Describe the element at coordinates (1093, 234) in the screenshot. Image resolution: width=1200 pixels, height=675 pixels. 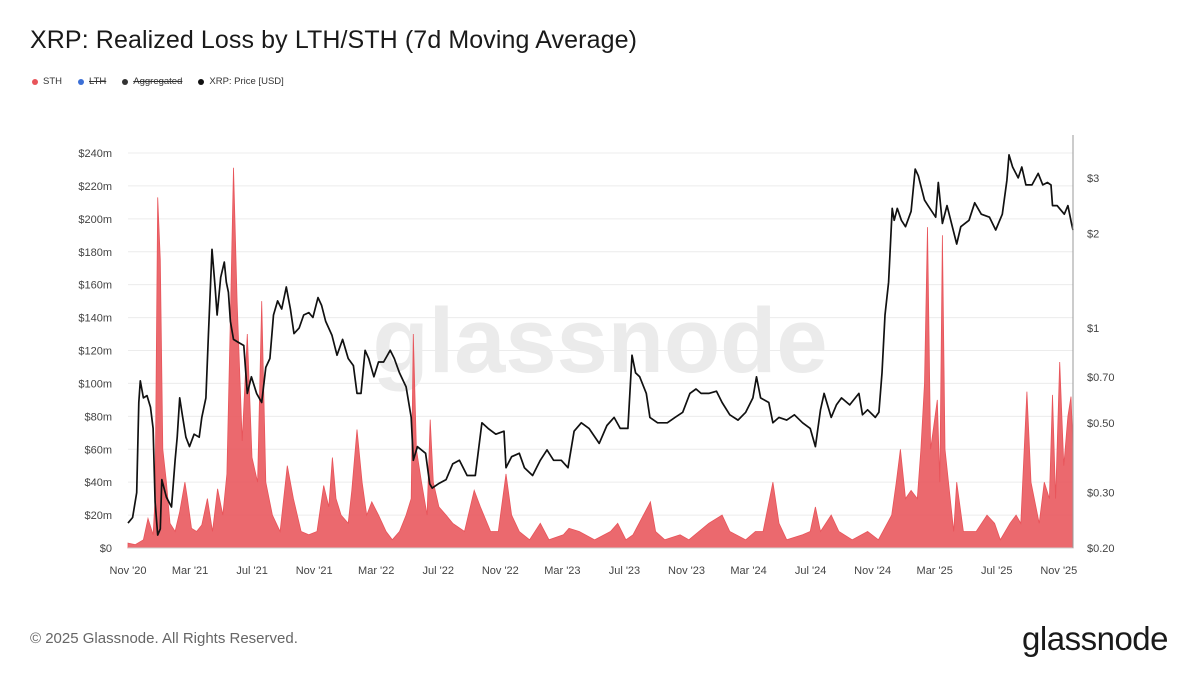
I see `y-right-tick-label: $2` at that location.